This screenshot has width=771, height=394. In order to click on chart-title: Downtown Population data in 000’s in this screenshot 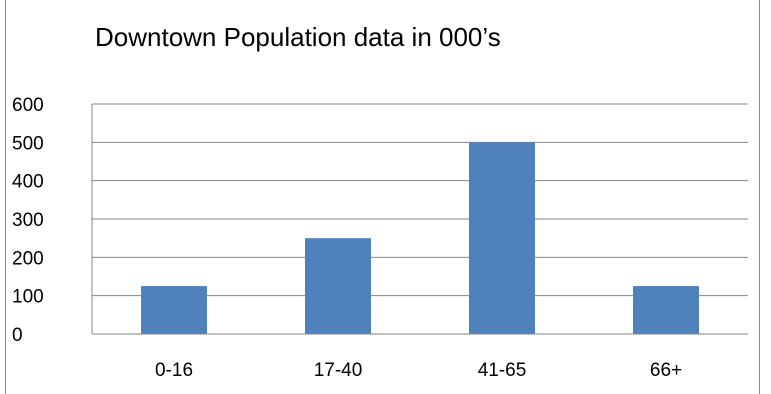, I will do `click(298, 37)`.